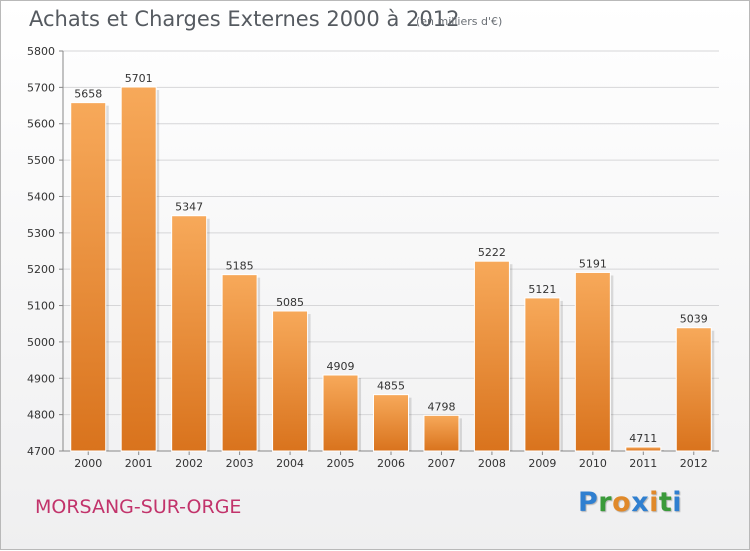  Describe the element at coordinates (605, 502) in the screenshot. I see `logo-letter: r` at that location.